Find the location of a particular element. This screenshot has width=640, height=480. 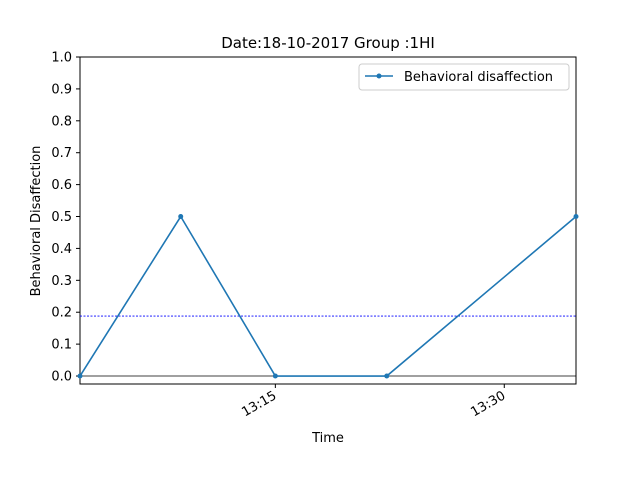

y-tick-label: 0.8 is located at coordinates (61, 121).